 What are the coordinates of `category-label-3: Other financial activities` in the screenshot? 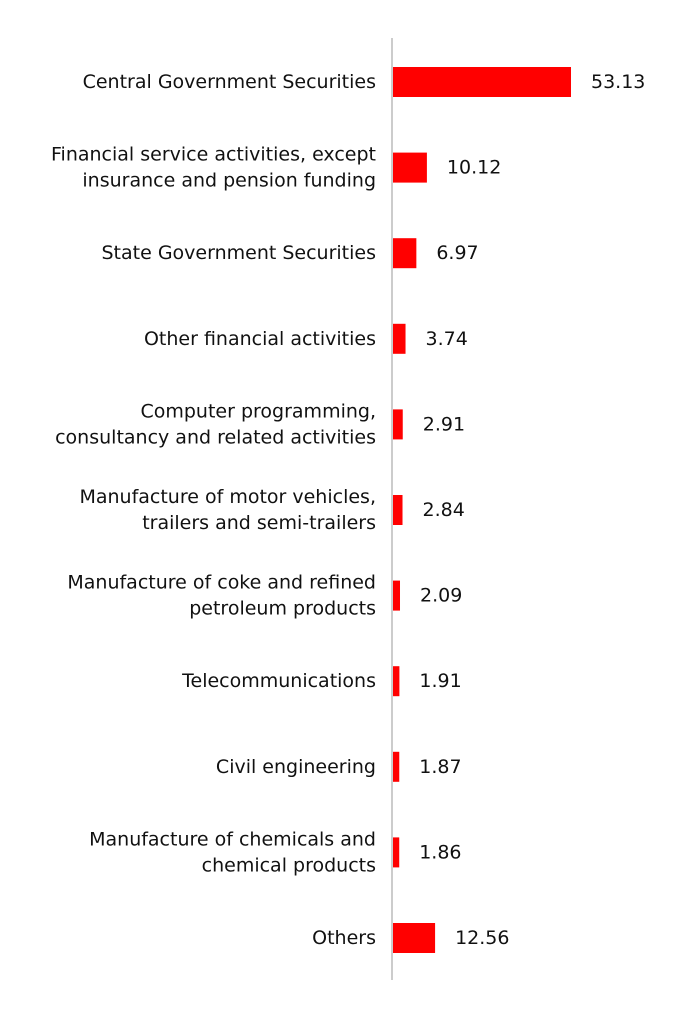 It's located at (260, 339).